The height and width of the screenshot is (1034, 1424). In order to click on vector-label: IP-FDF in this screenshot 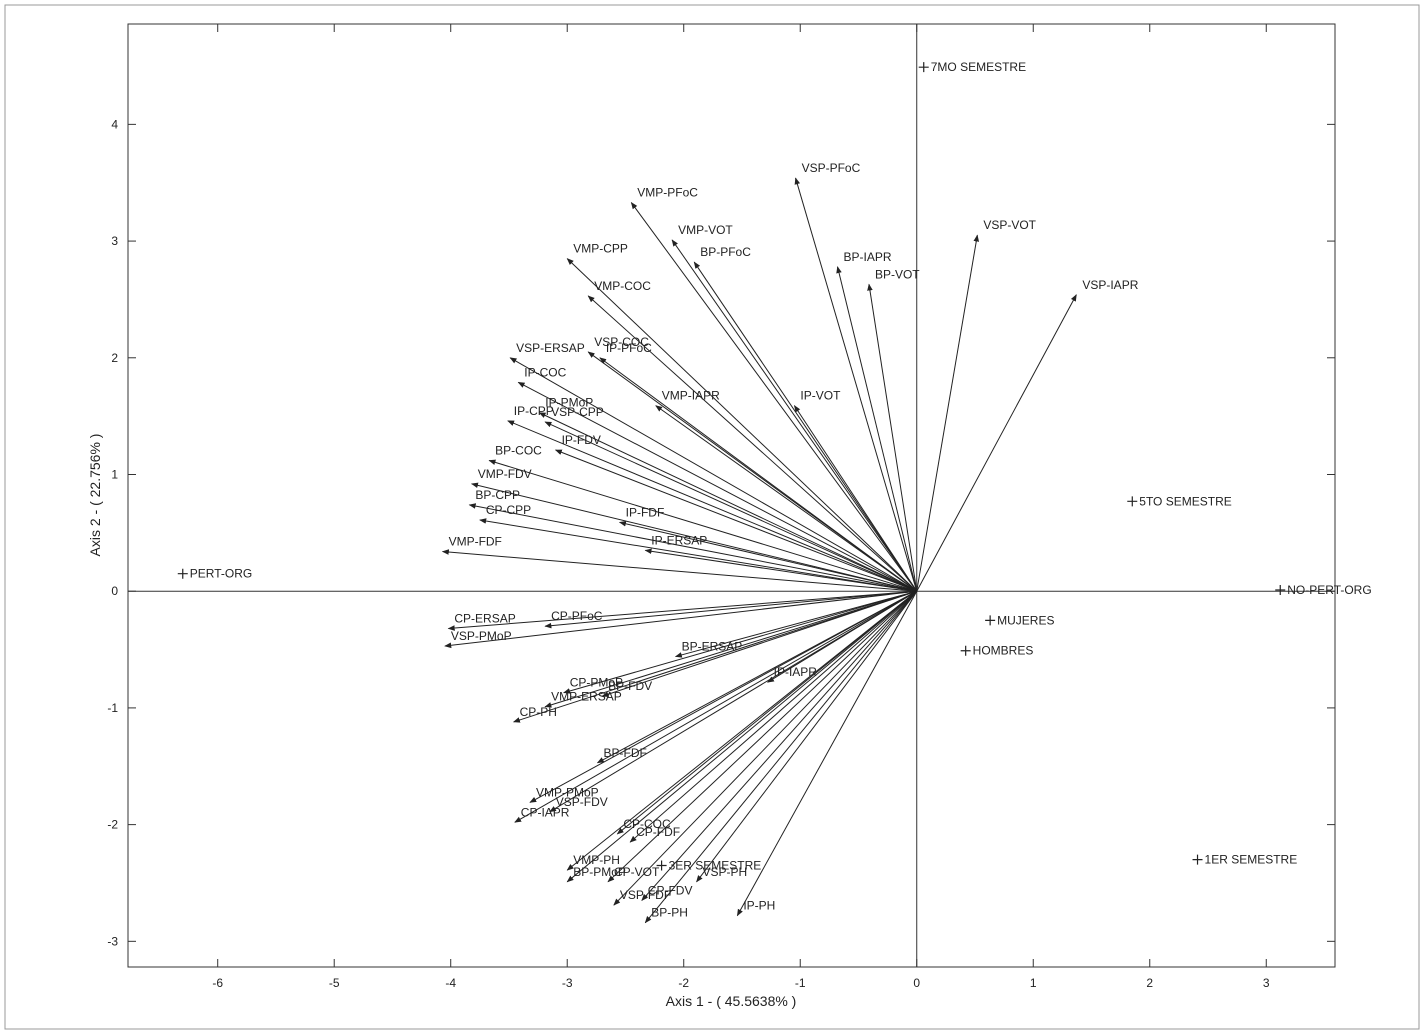, I will do `click(645, 512)`.